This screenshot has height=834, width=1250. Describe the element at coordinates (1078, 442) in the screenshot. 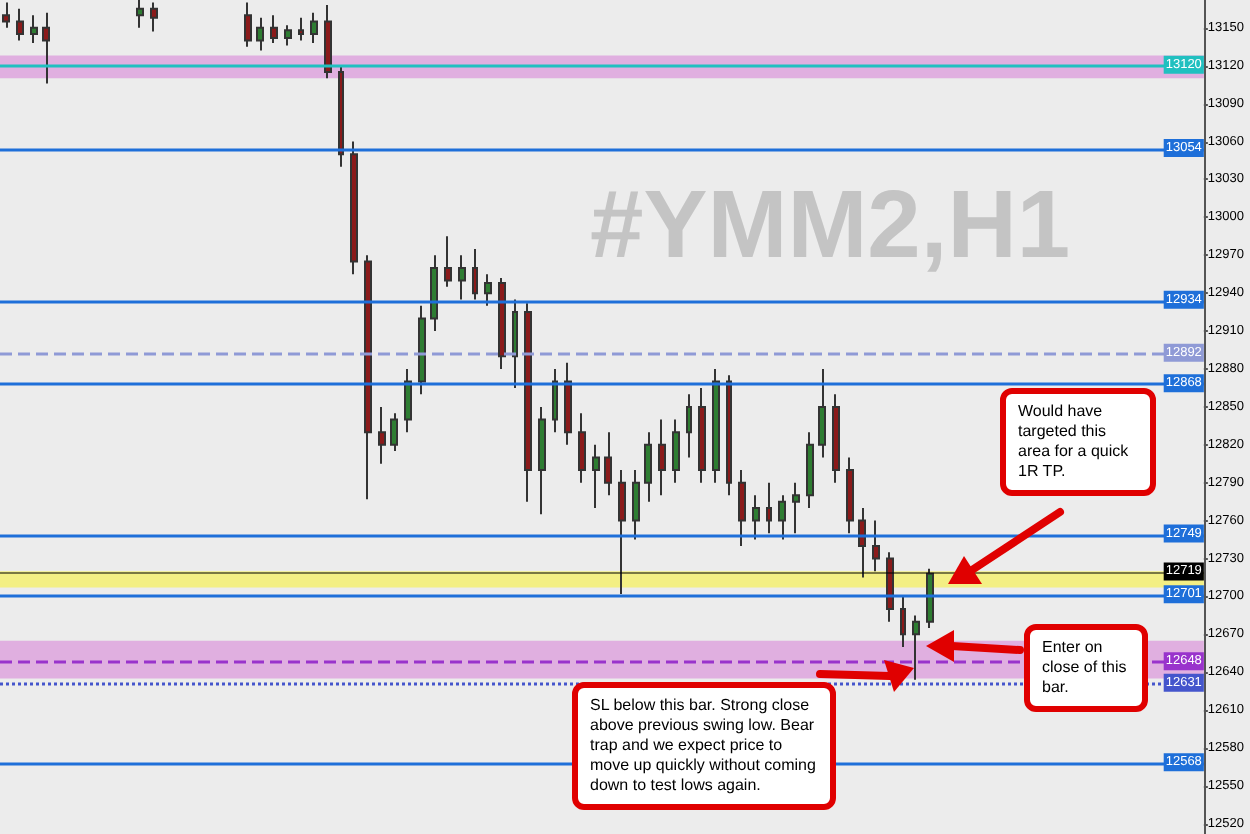

I see `callout-box: Would have targeted this area for a quick 1R TP.` at that location.